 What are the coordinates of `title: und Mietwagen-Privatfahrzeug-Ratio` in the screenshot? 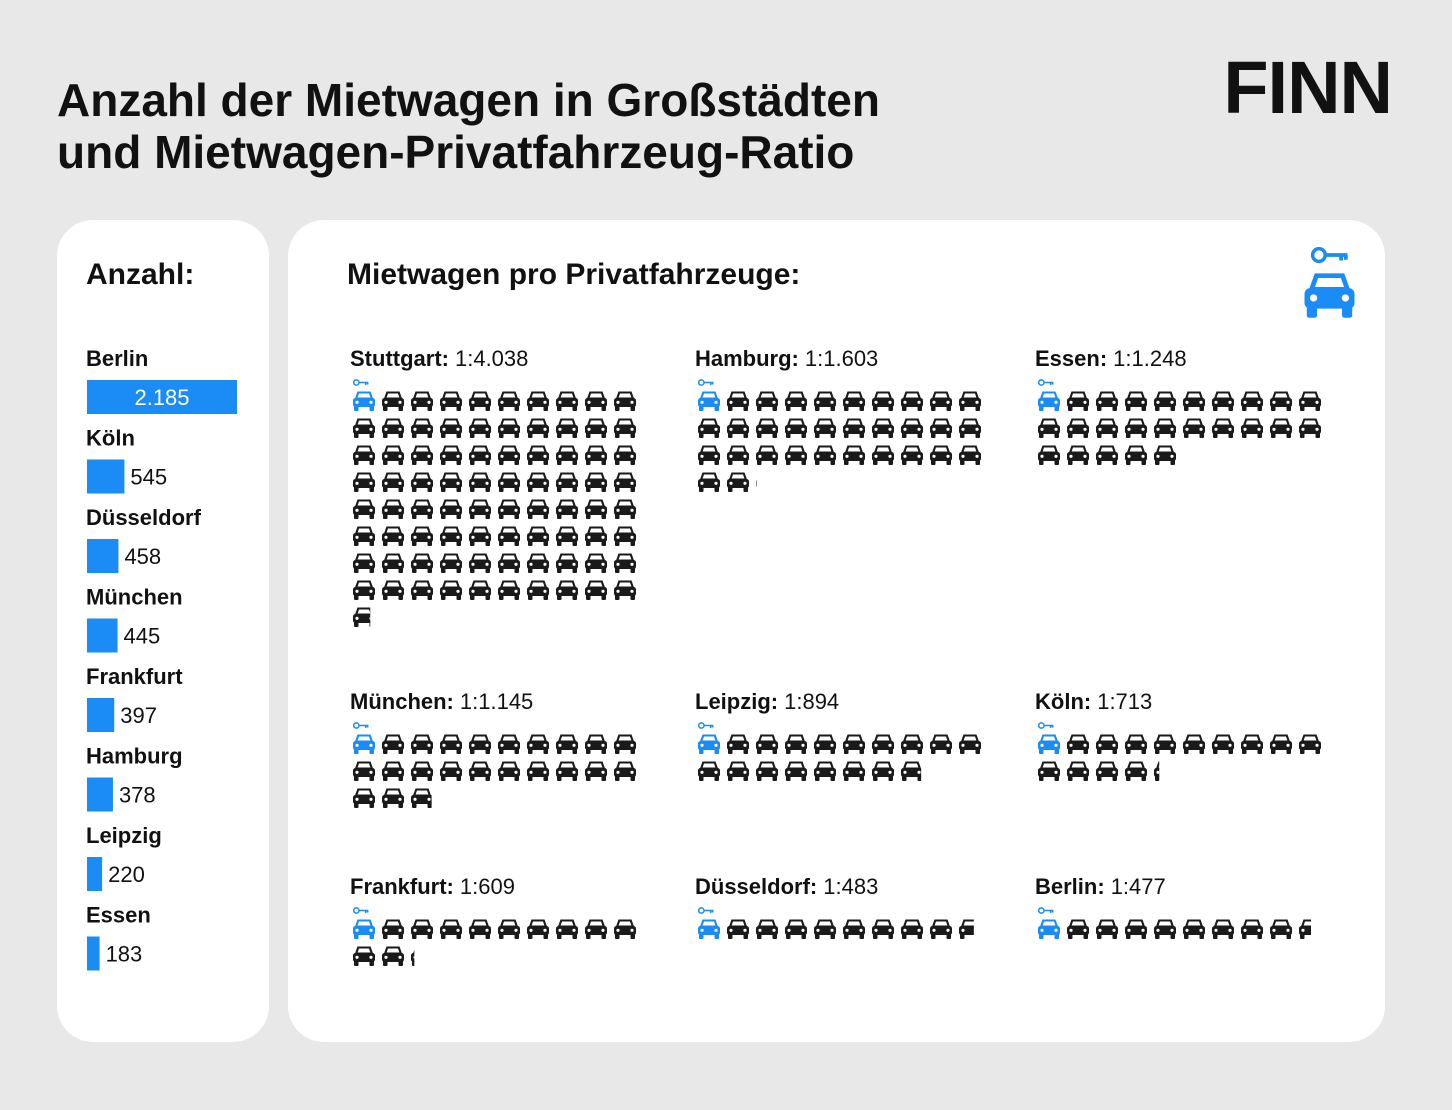 It's located at (455, 152).